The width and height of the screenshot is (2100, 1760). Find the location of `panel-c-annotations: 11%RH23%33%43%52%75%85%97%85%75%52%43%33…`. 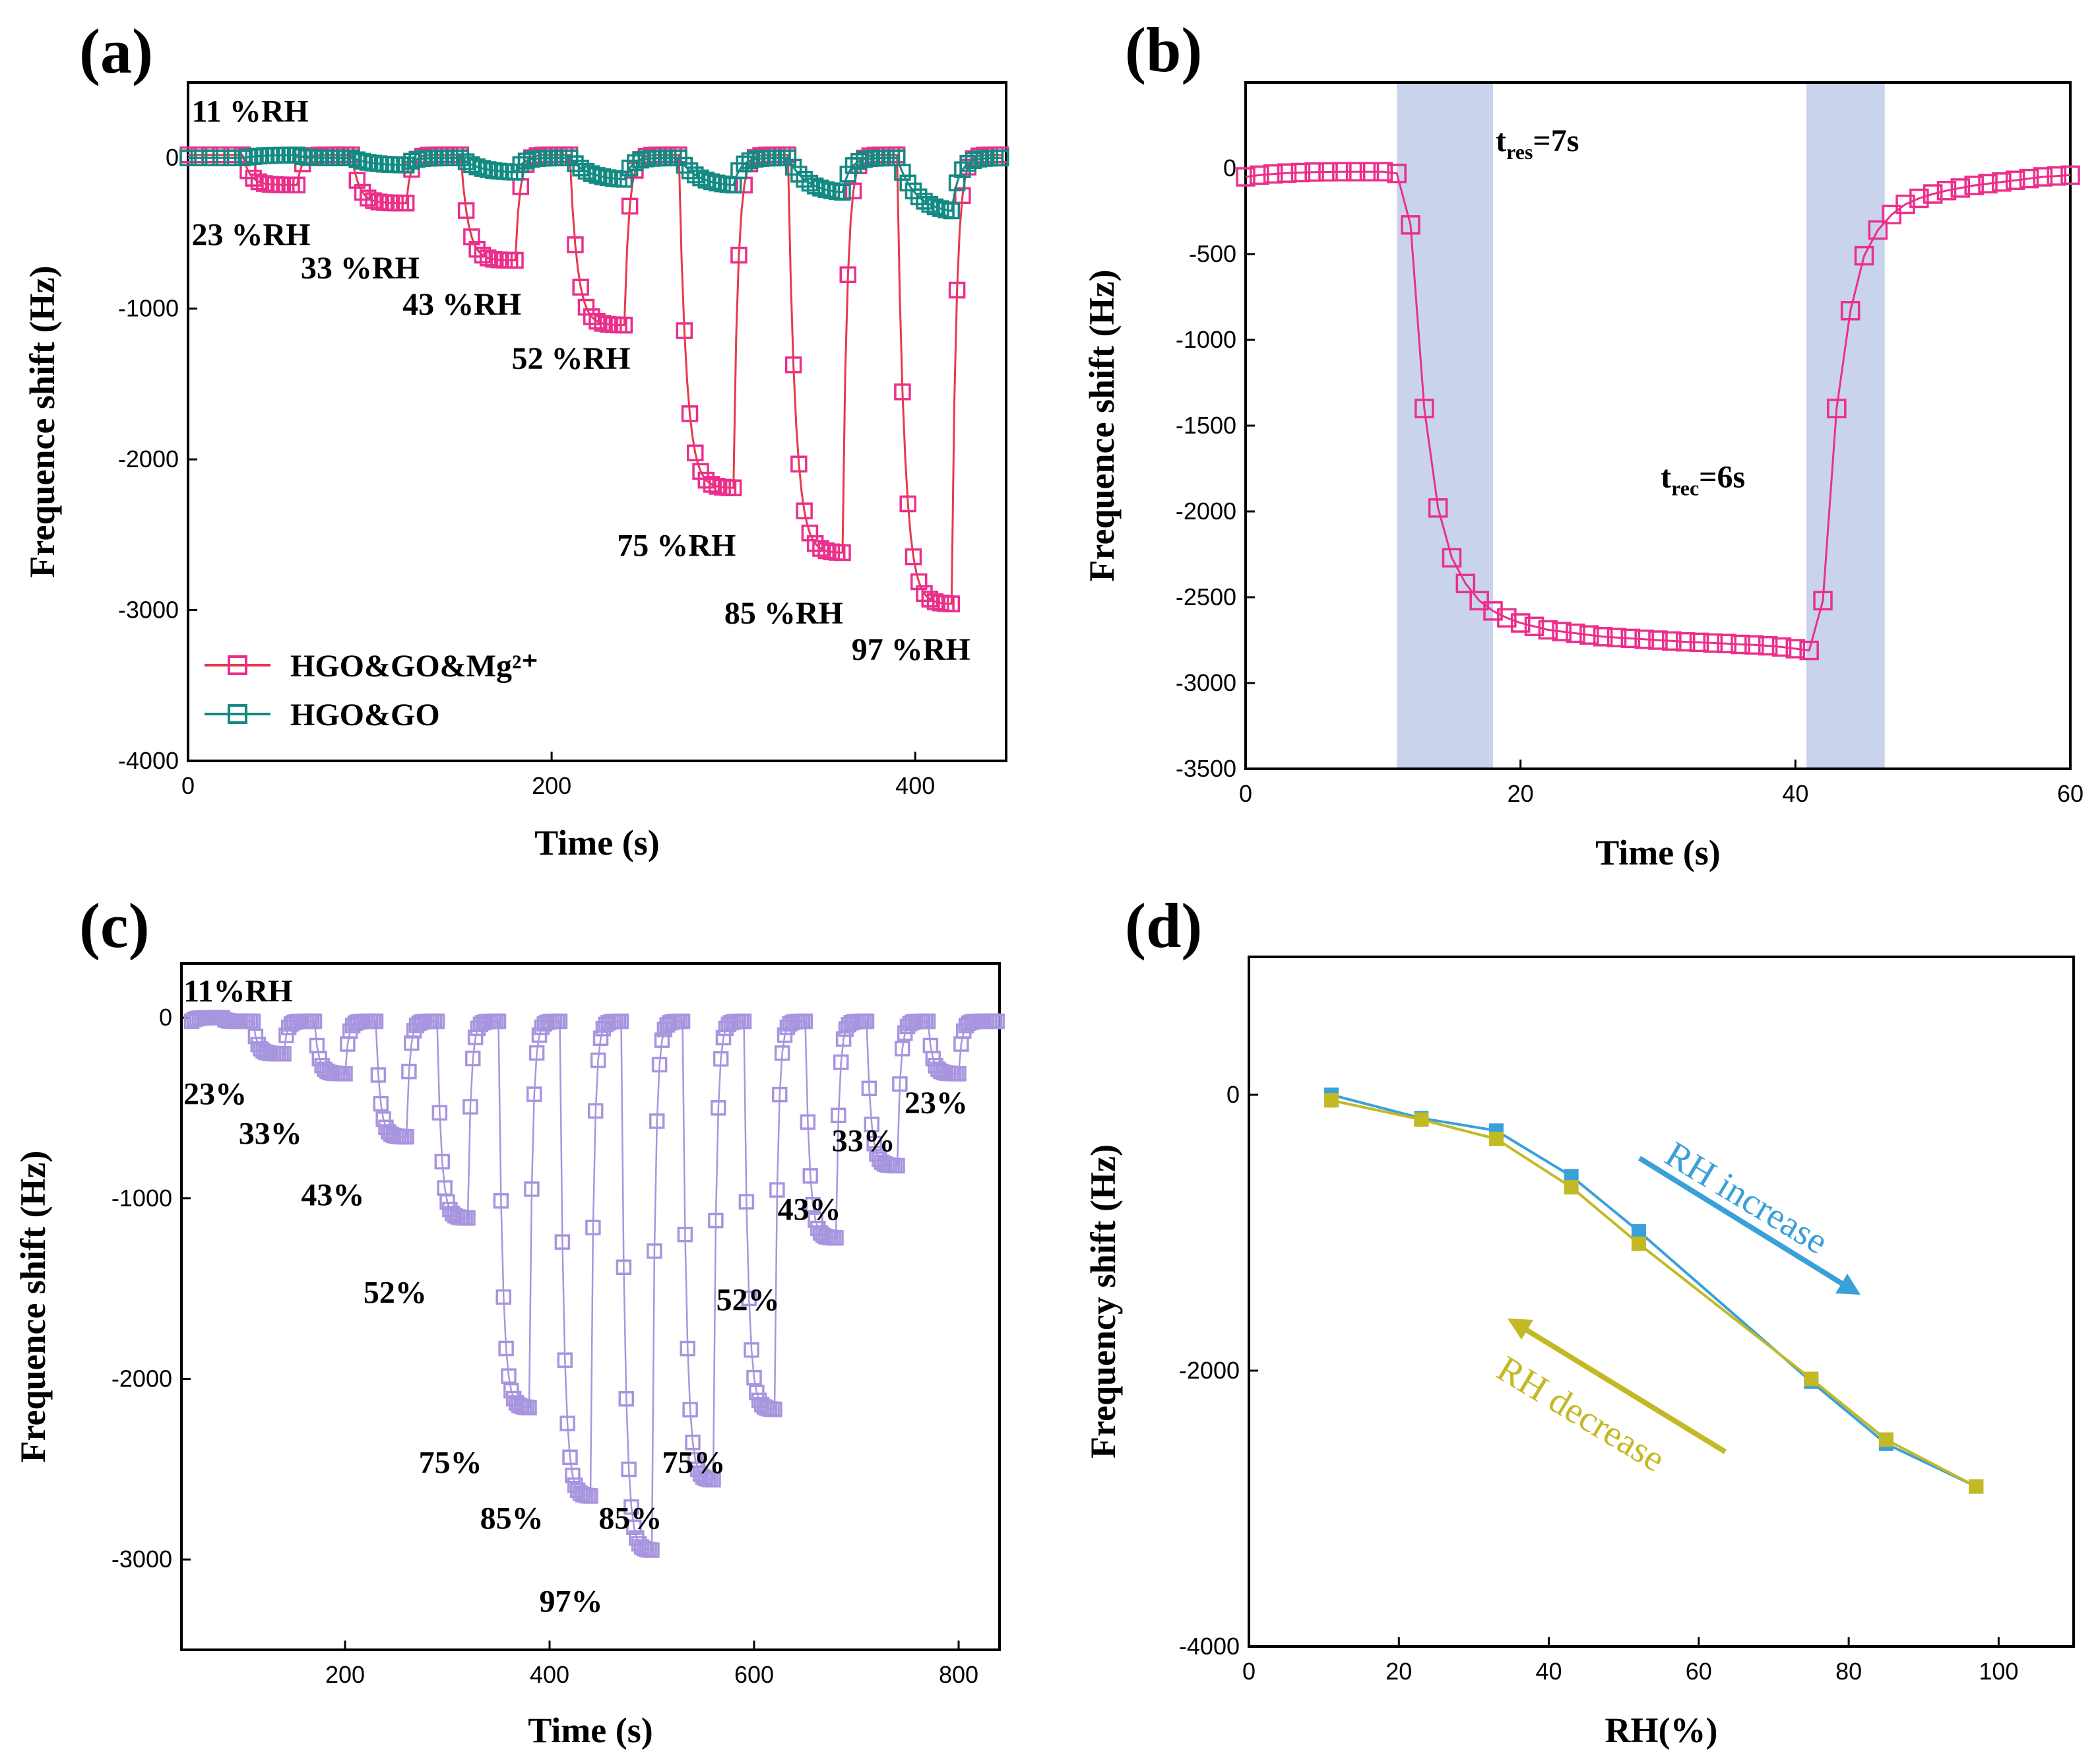

panel-c-annotations: 11%RH23%33%43%52%75%85%97%85%75%52%43%33… is located at coordinates (575, 1296).